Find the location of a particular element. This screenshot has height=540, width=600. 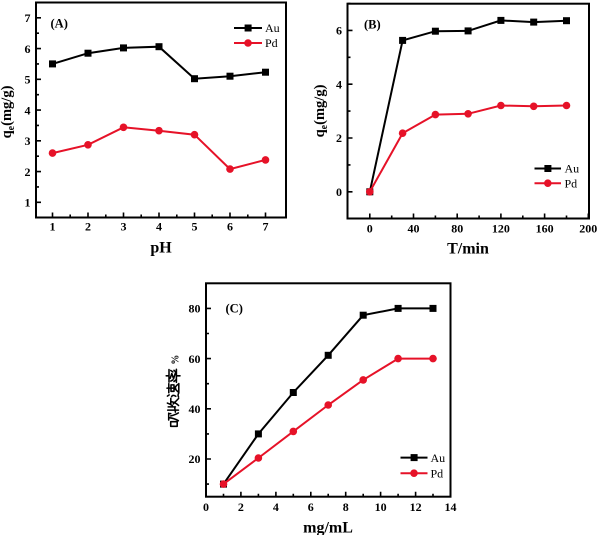

svg-text: T/min is located at coordinates (468, 249).